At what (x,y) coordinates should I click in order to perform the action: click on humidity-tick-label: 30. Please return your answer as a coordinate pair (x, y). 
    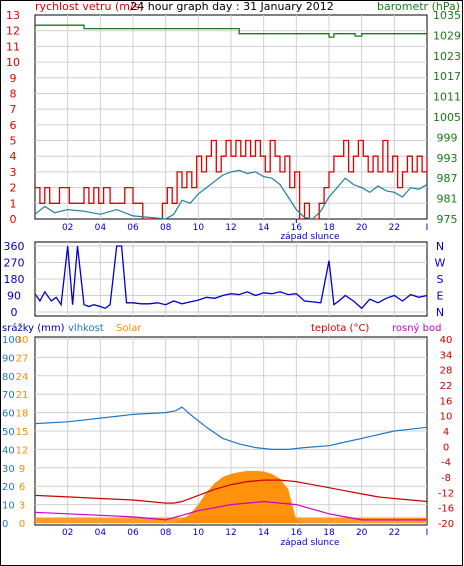
    Looking at the image, I should click on (8, 469).